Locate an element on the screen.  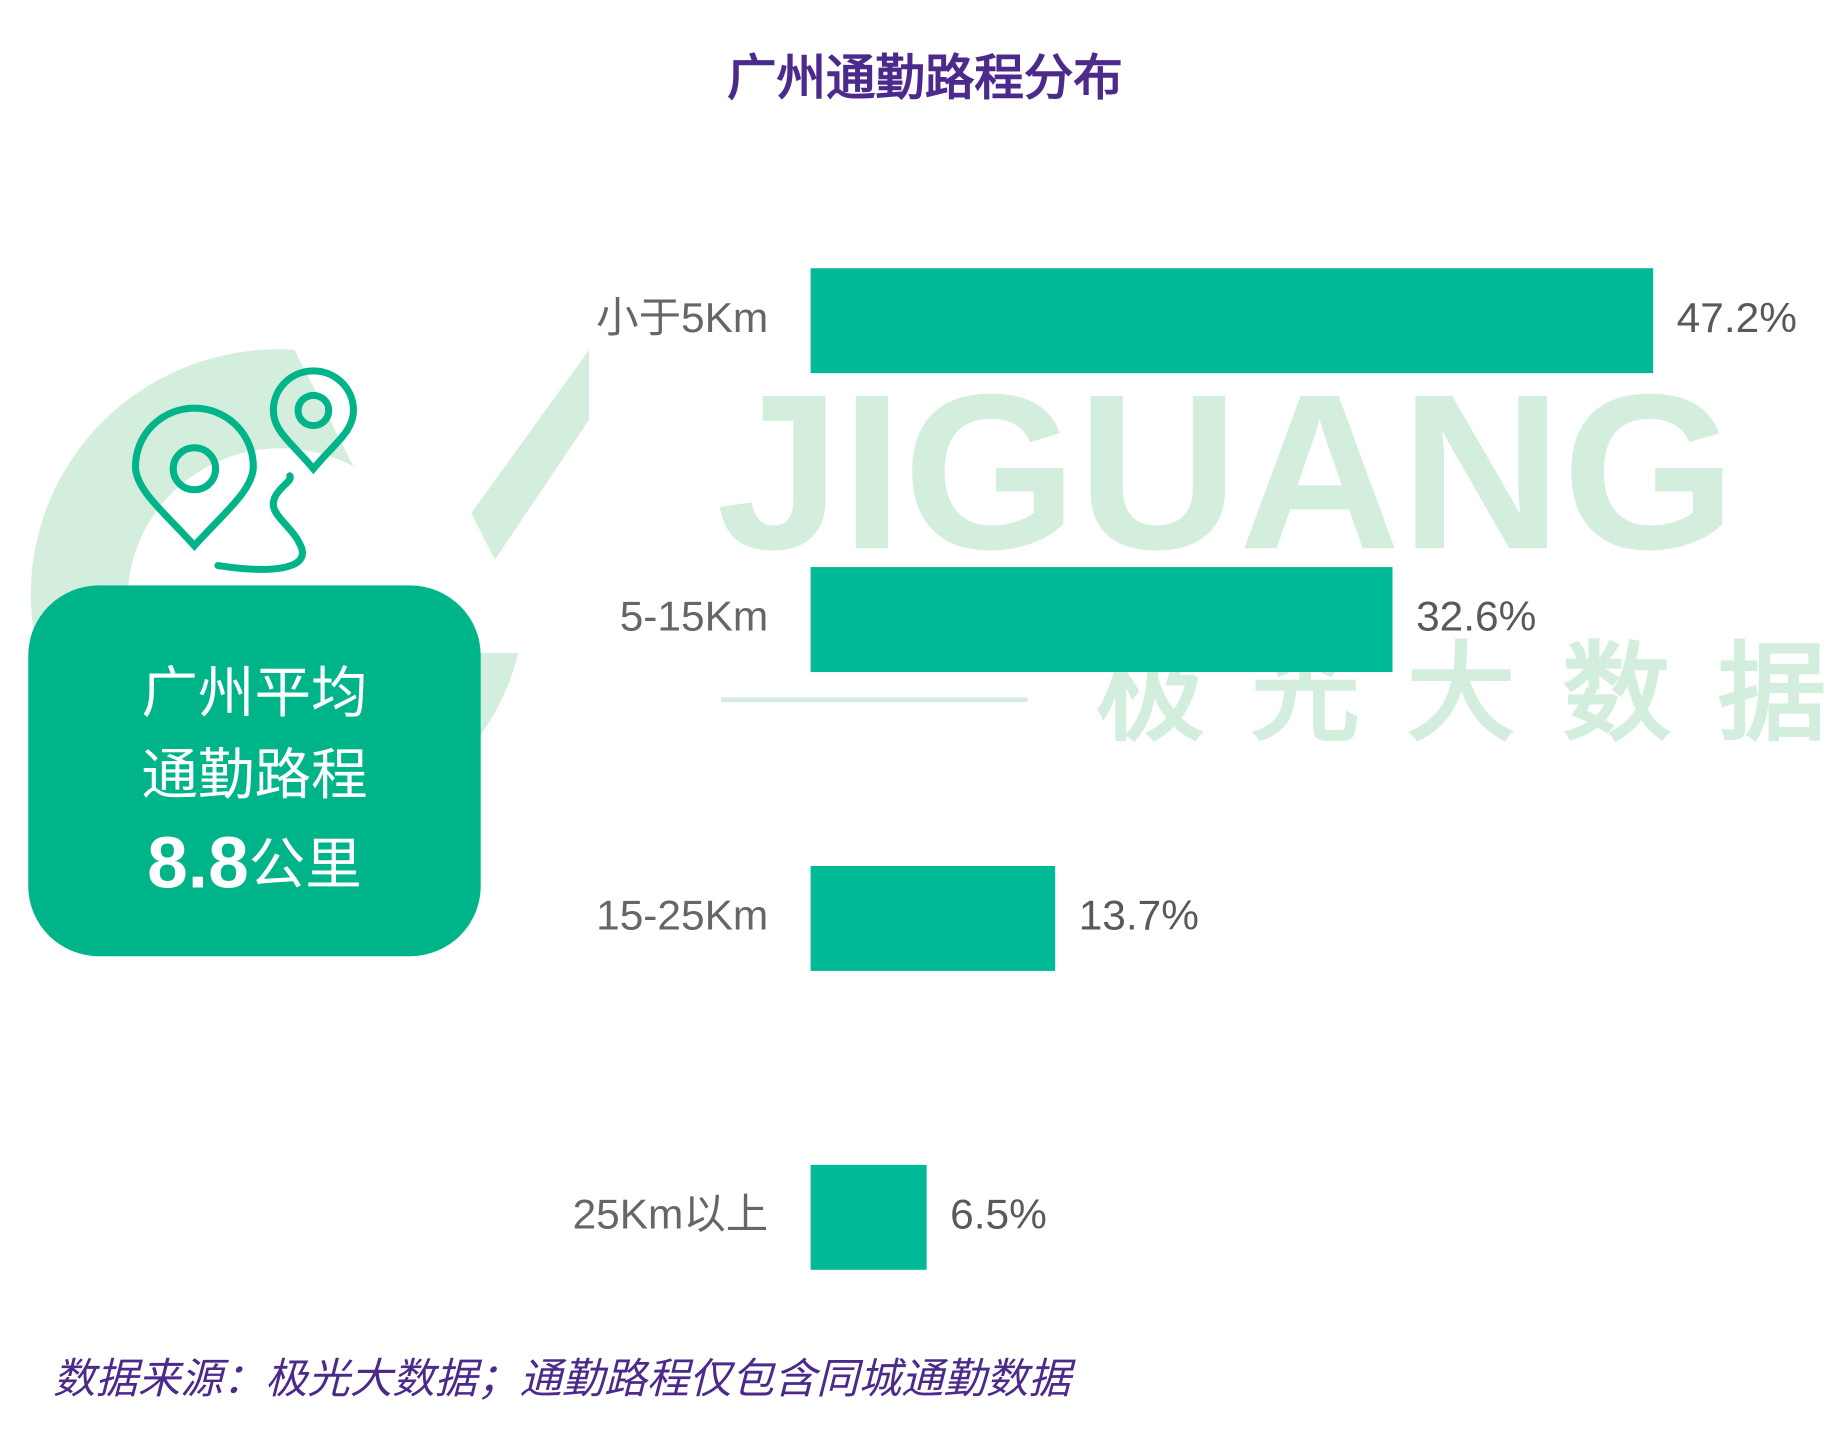
callout-line: 广州平均 is located at coordinates (254, 692).